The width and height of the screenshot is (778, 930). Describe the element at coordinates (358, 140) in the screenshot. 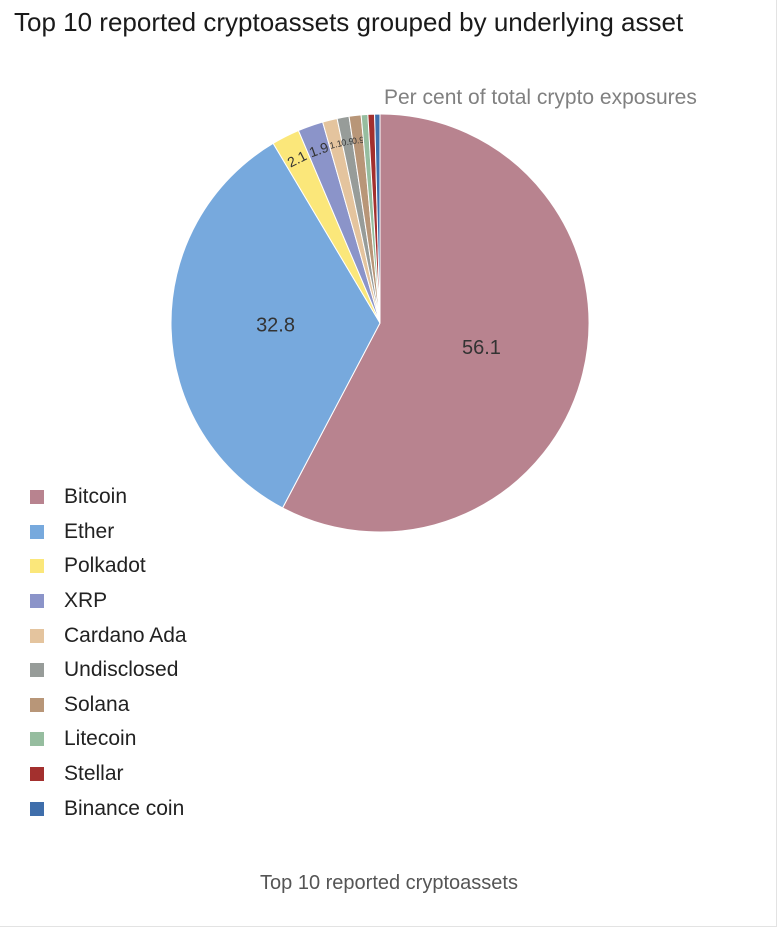

I see `pie-data-label-solana: 0.9` at that location.